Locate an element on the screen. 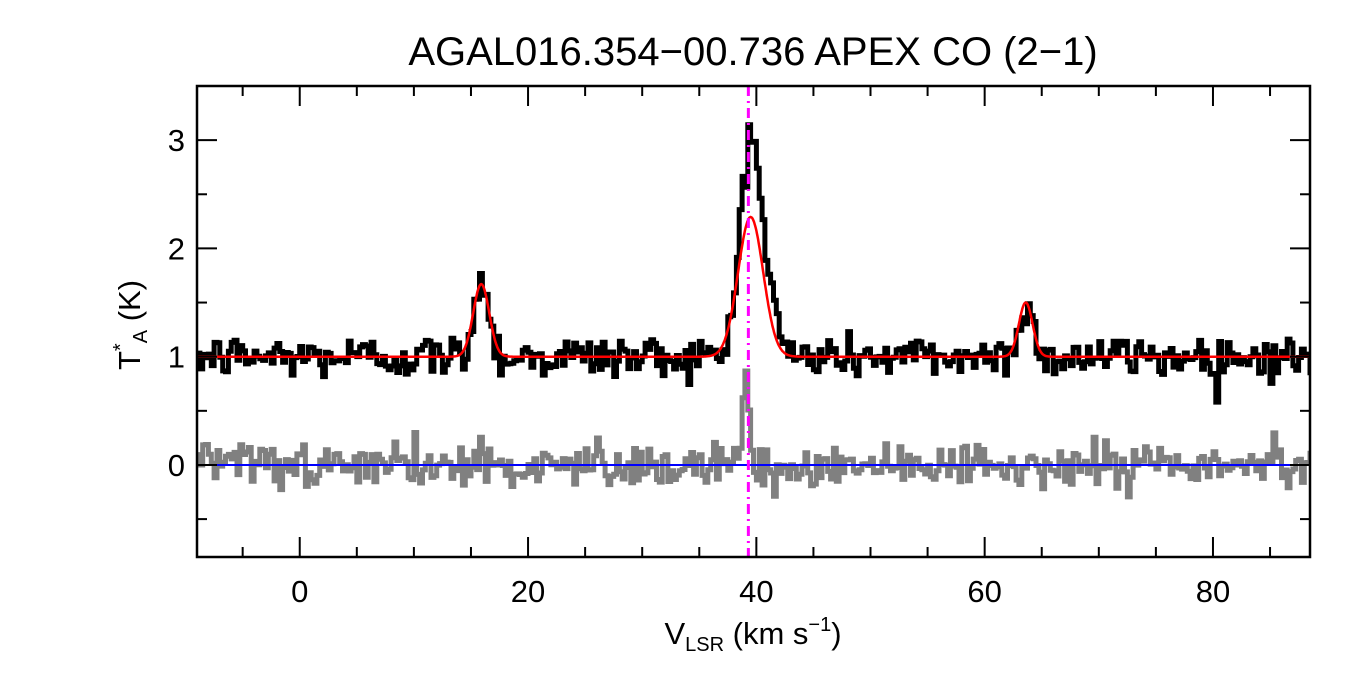 This screenshot has height=675, width=1350. y-label-sub: A is located at coordinates (141, 336).